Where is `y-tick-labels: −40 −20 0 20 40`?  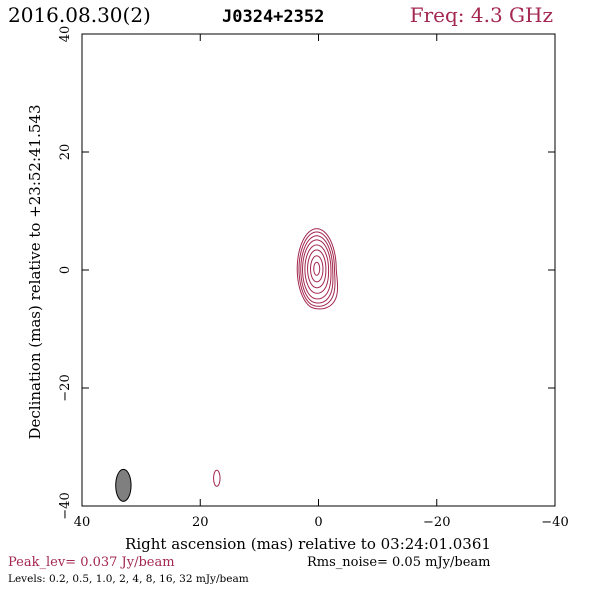 y-tick-labels: −40 −20 0 20 40 is located at coordinates (65, 273).